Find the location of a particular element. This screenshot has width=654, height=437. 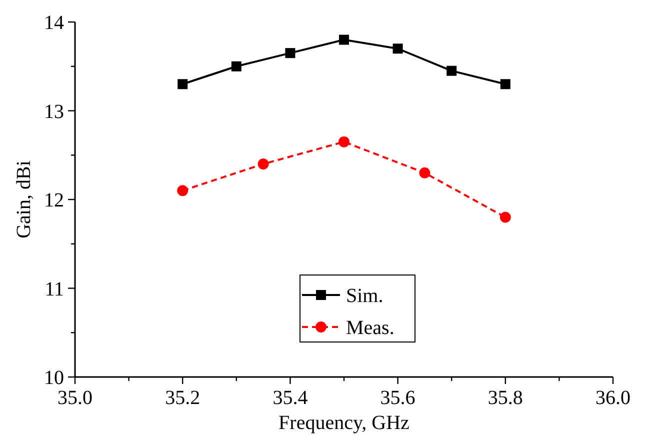

y-tick-label: 10 is located at coordinates (54, 378).